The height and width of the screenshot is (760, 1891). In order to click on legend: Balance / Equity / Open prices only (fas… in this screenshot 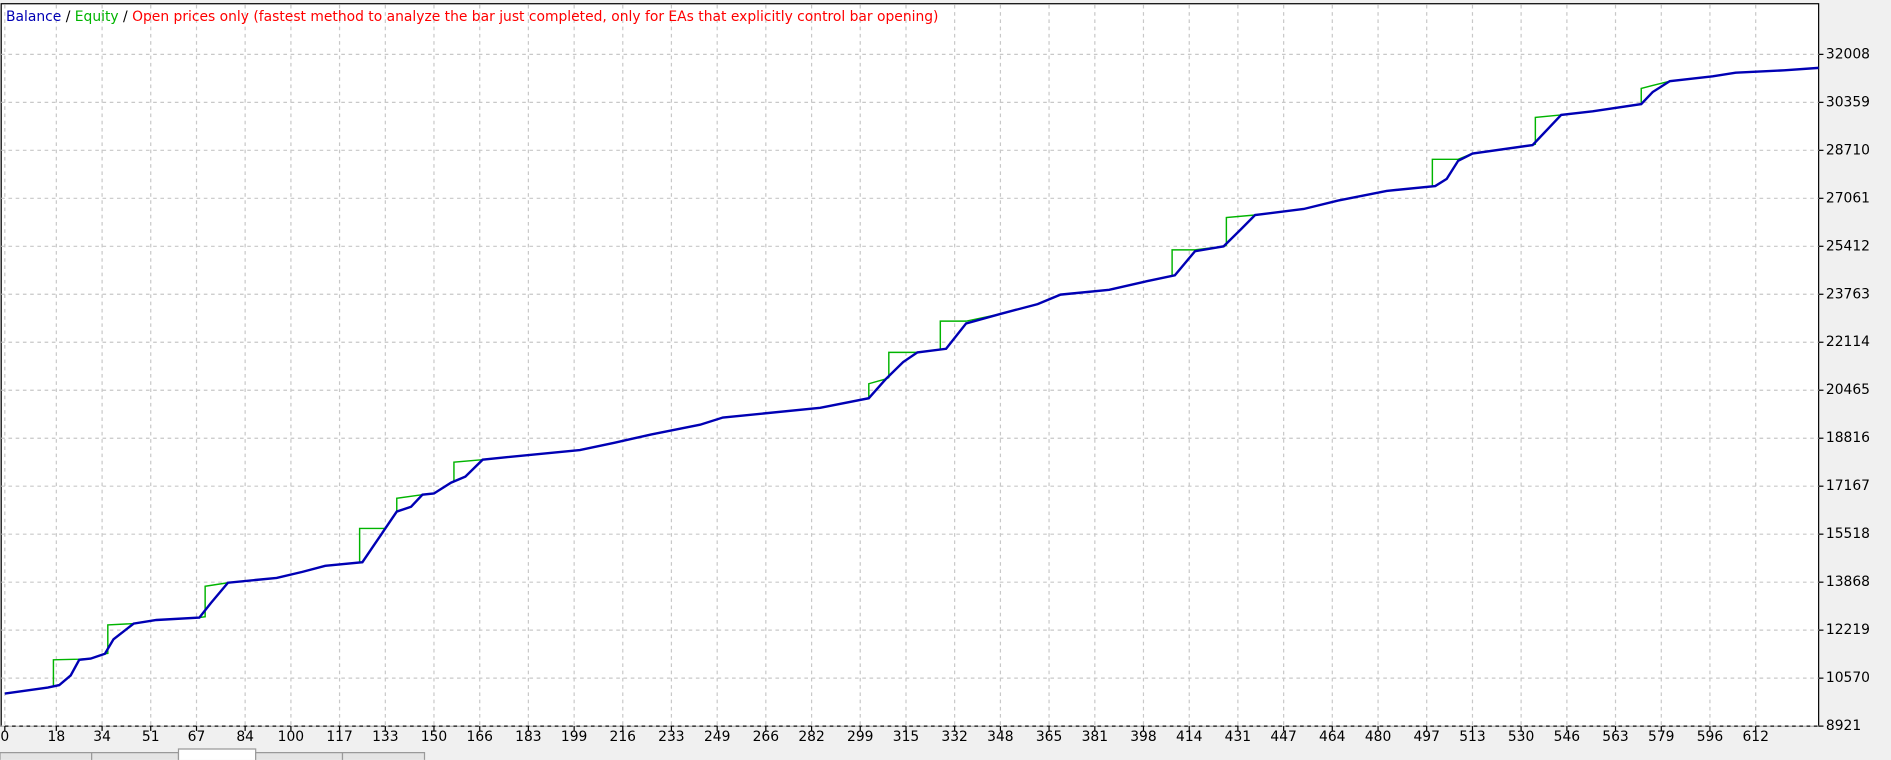, I will do `click(472, 17)`.